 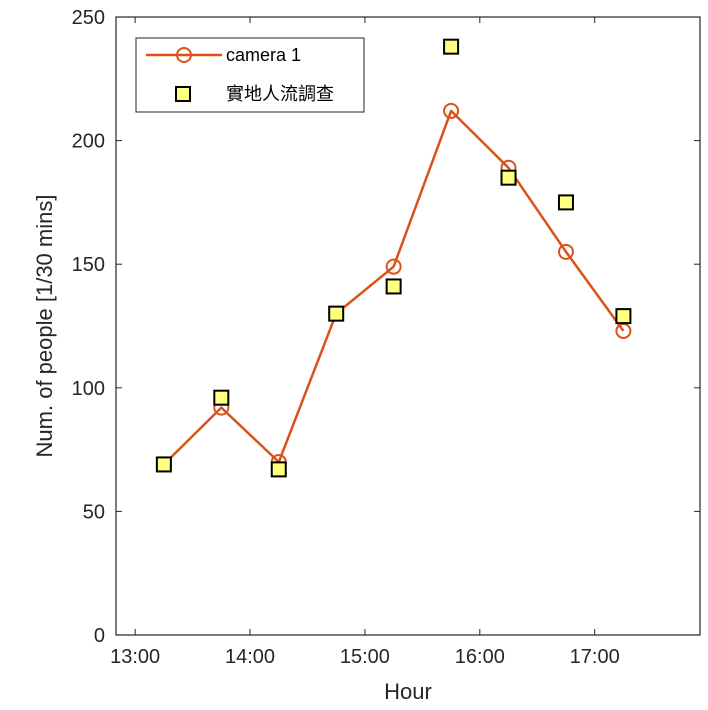 I want to click on legend-box, so click(x=250, y=75).